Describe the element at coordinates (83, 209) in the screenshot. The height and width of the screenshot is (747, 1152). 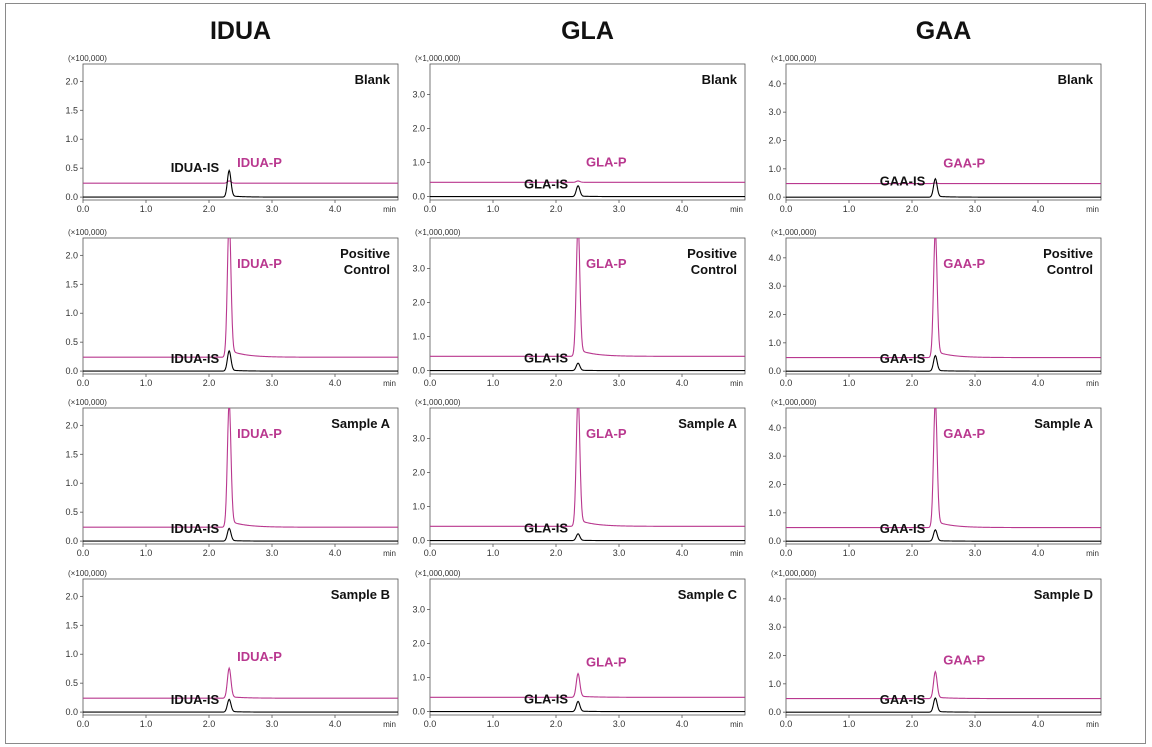
I see `x-tick-label-idua-r1: 0.0` at that location.